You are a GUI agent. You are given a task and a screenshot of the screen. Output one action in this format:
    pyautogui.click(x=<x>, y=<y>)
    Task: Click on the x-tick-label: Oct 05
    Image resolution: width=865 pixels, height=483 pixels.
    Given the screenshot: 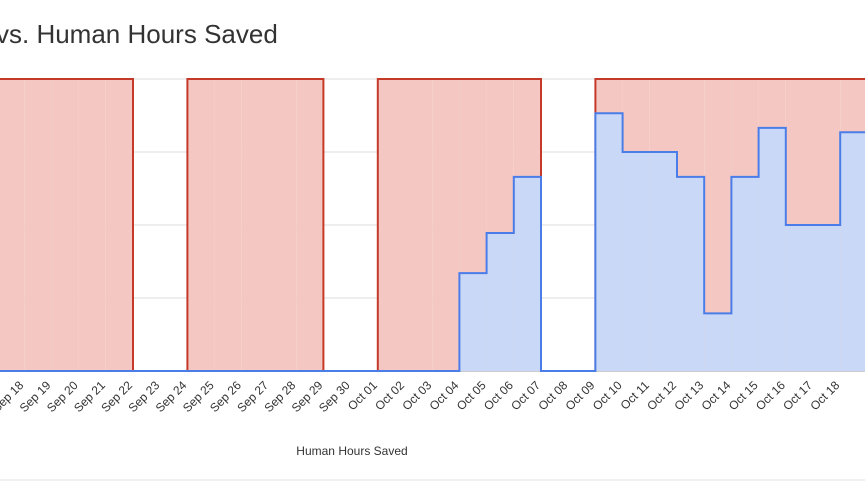 What is the action you would take?
    pyautogui.click(x=471, y=395)
    